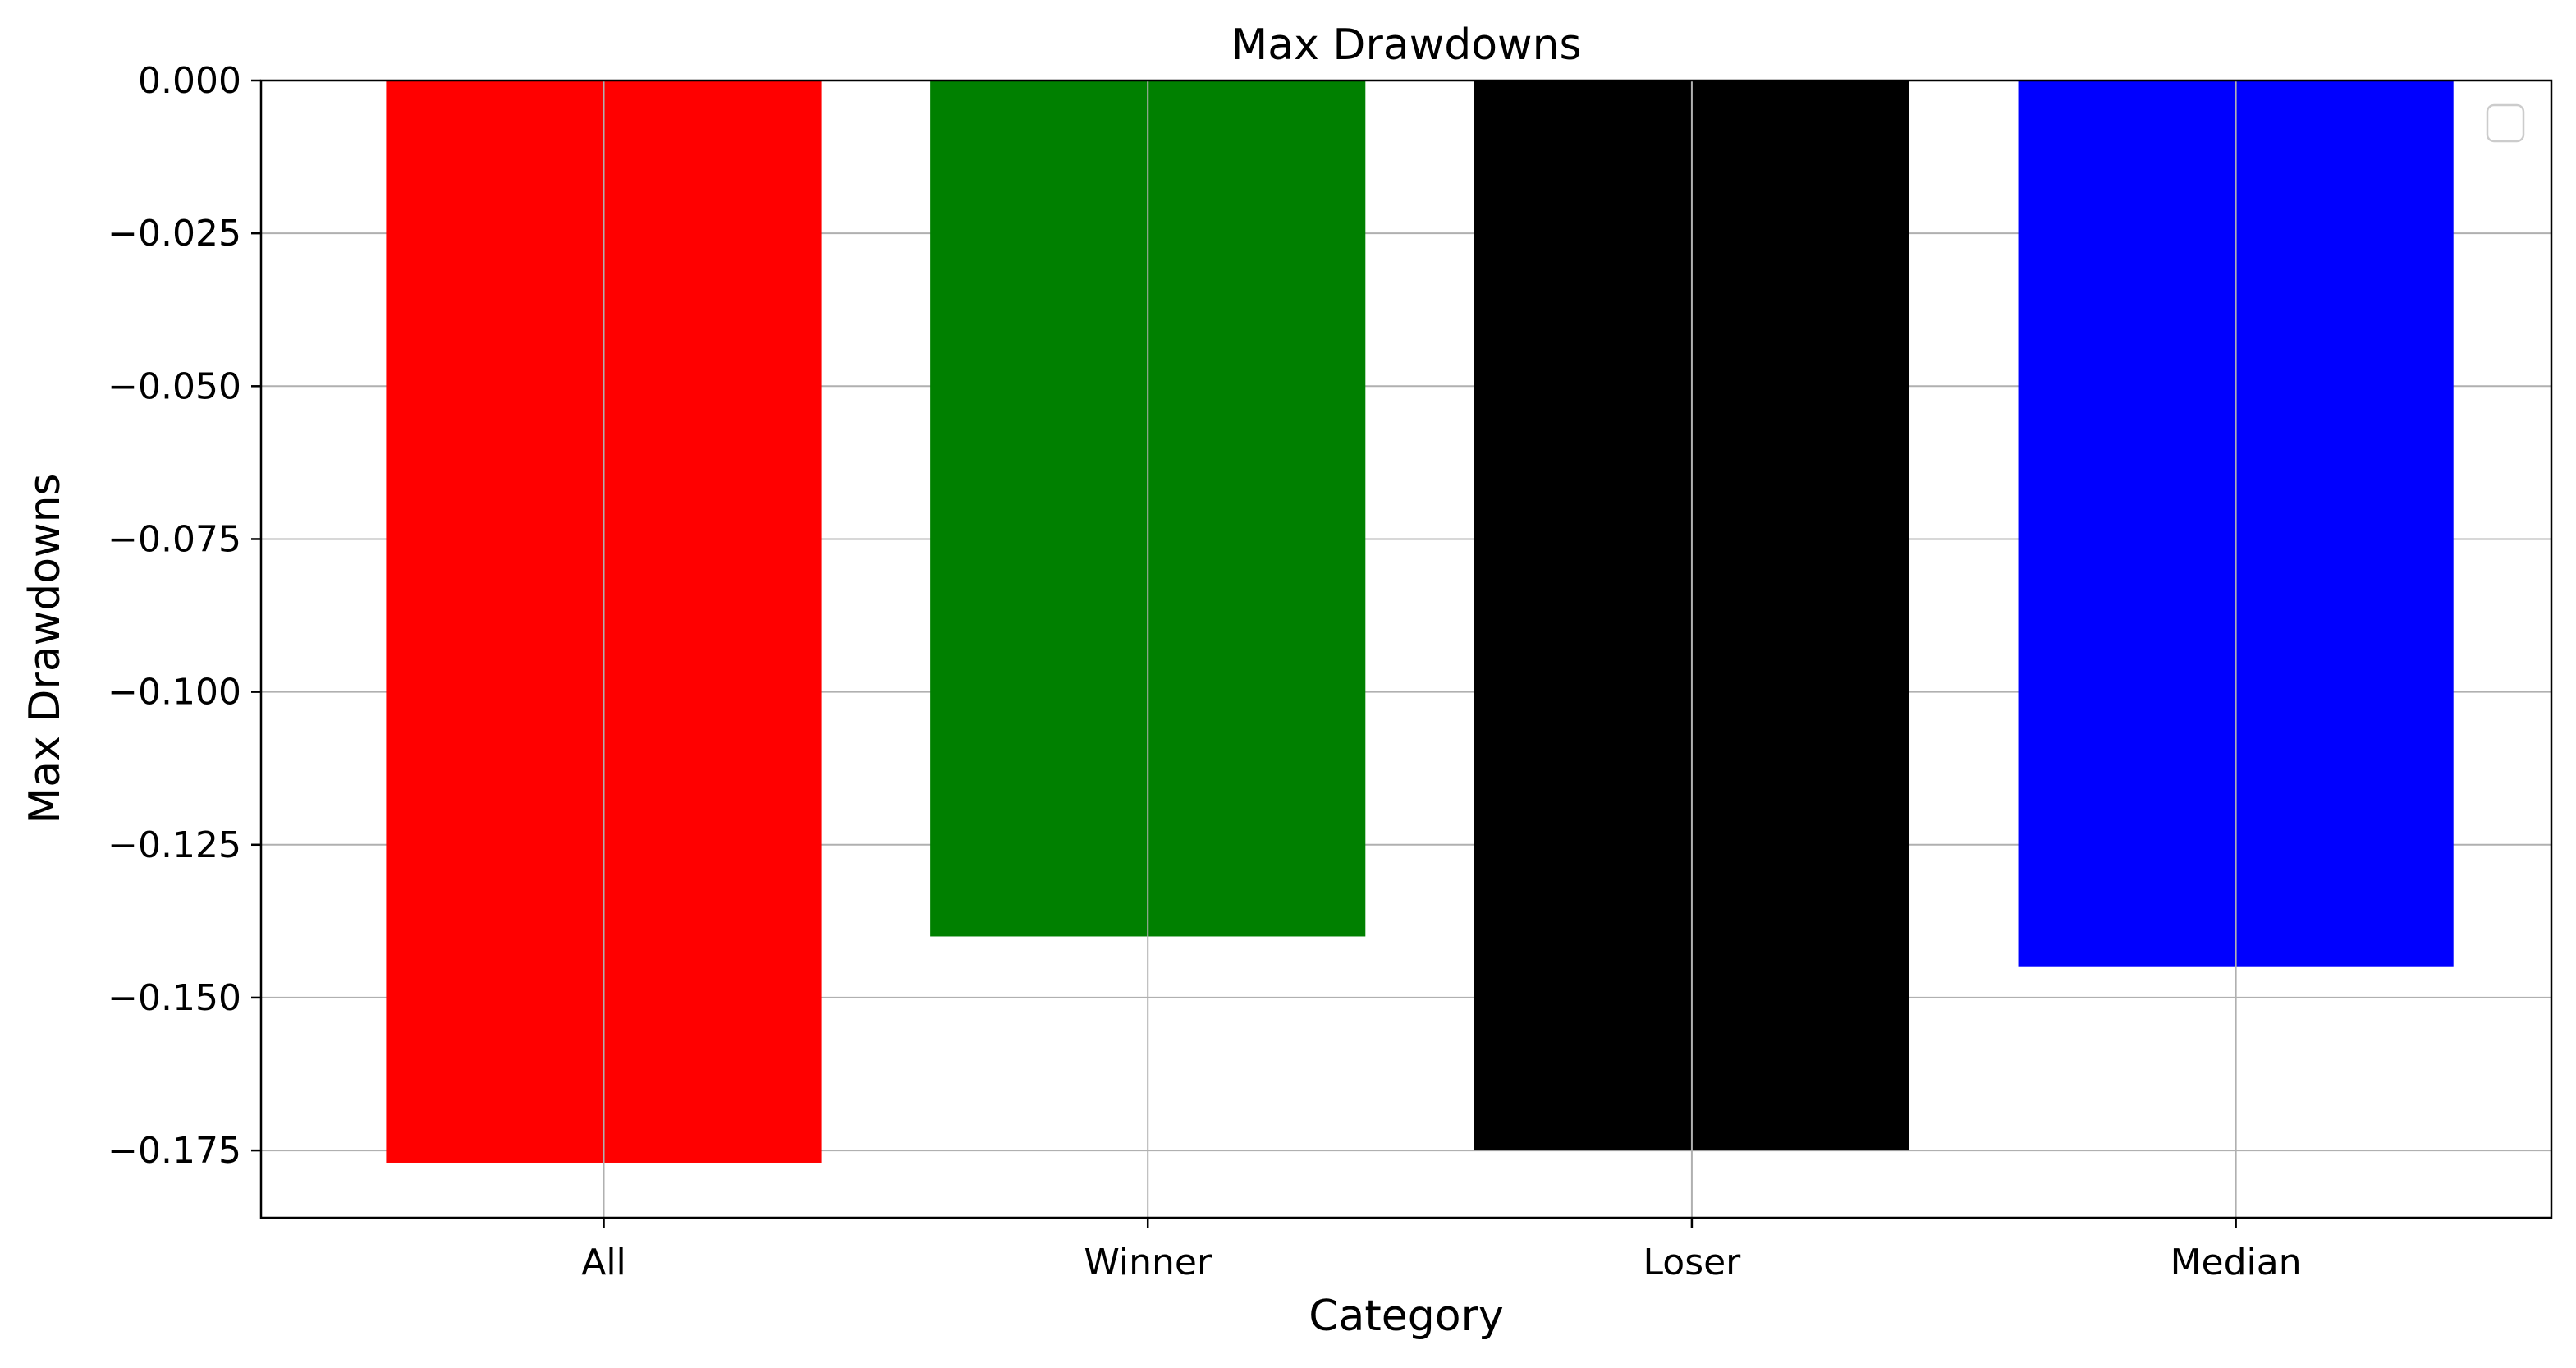  Describe the element at coordinates (1406, 45) in the screenshot. I see `chart-title: Max Drawdowns` at that location.